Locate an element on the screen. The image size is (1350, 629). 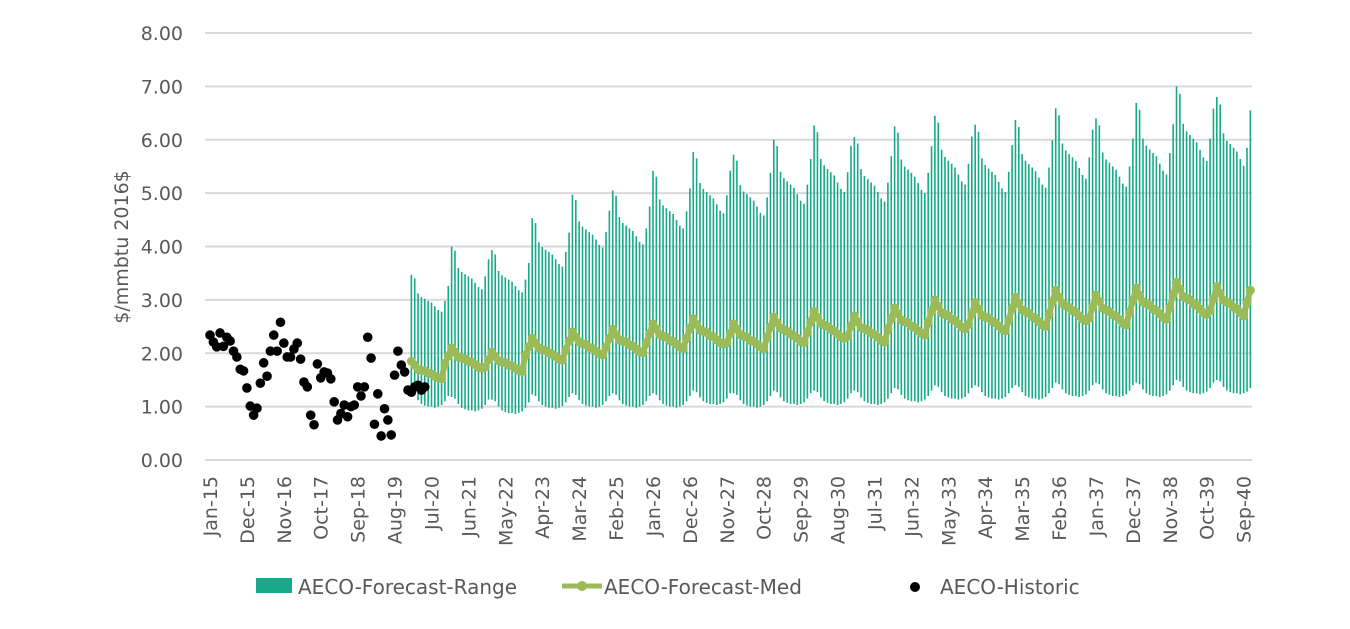
x-tick-label: Feb-36 is located at coordinates (1060, 508).